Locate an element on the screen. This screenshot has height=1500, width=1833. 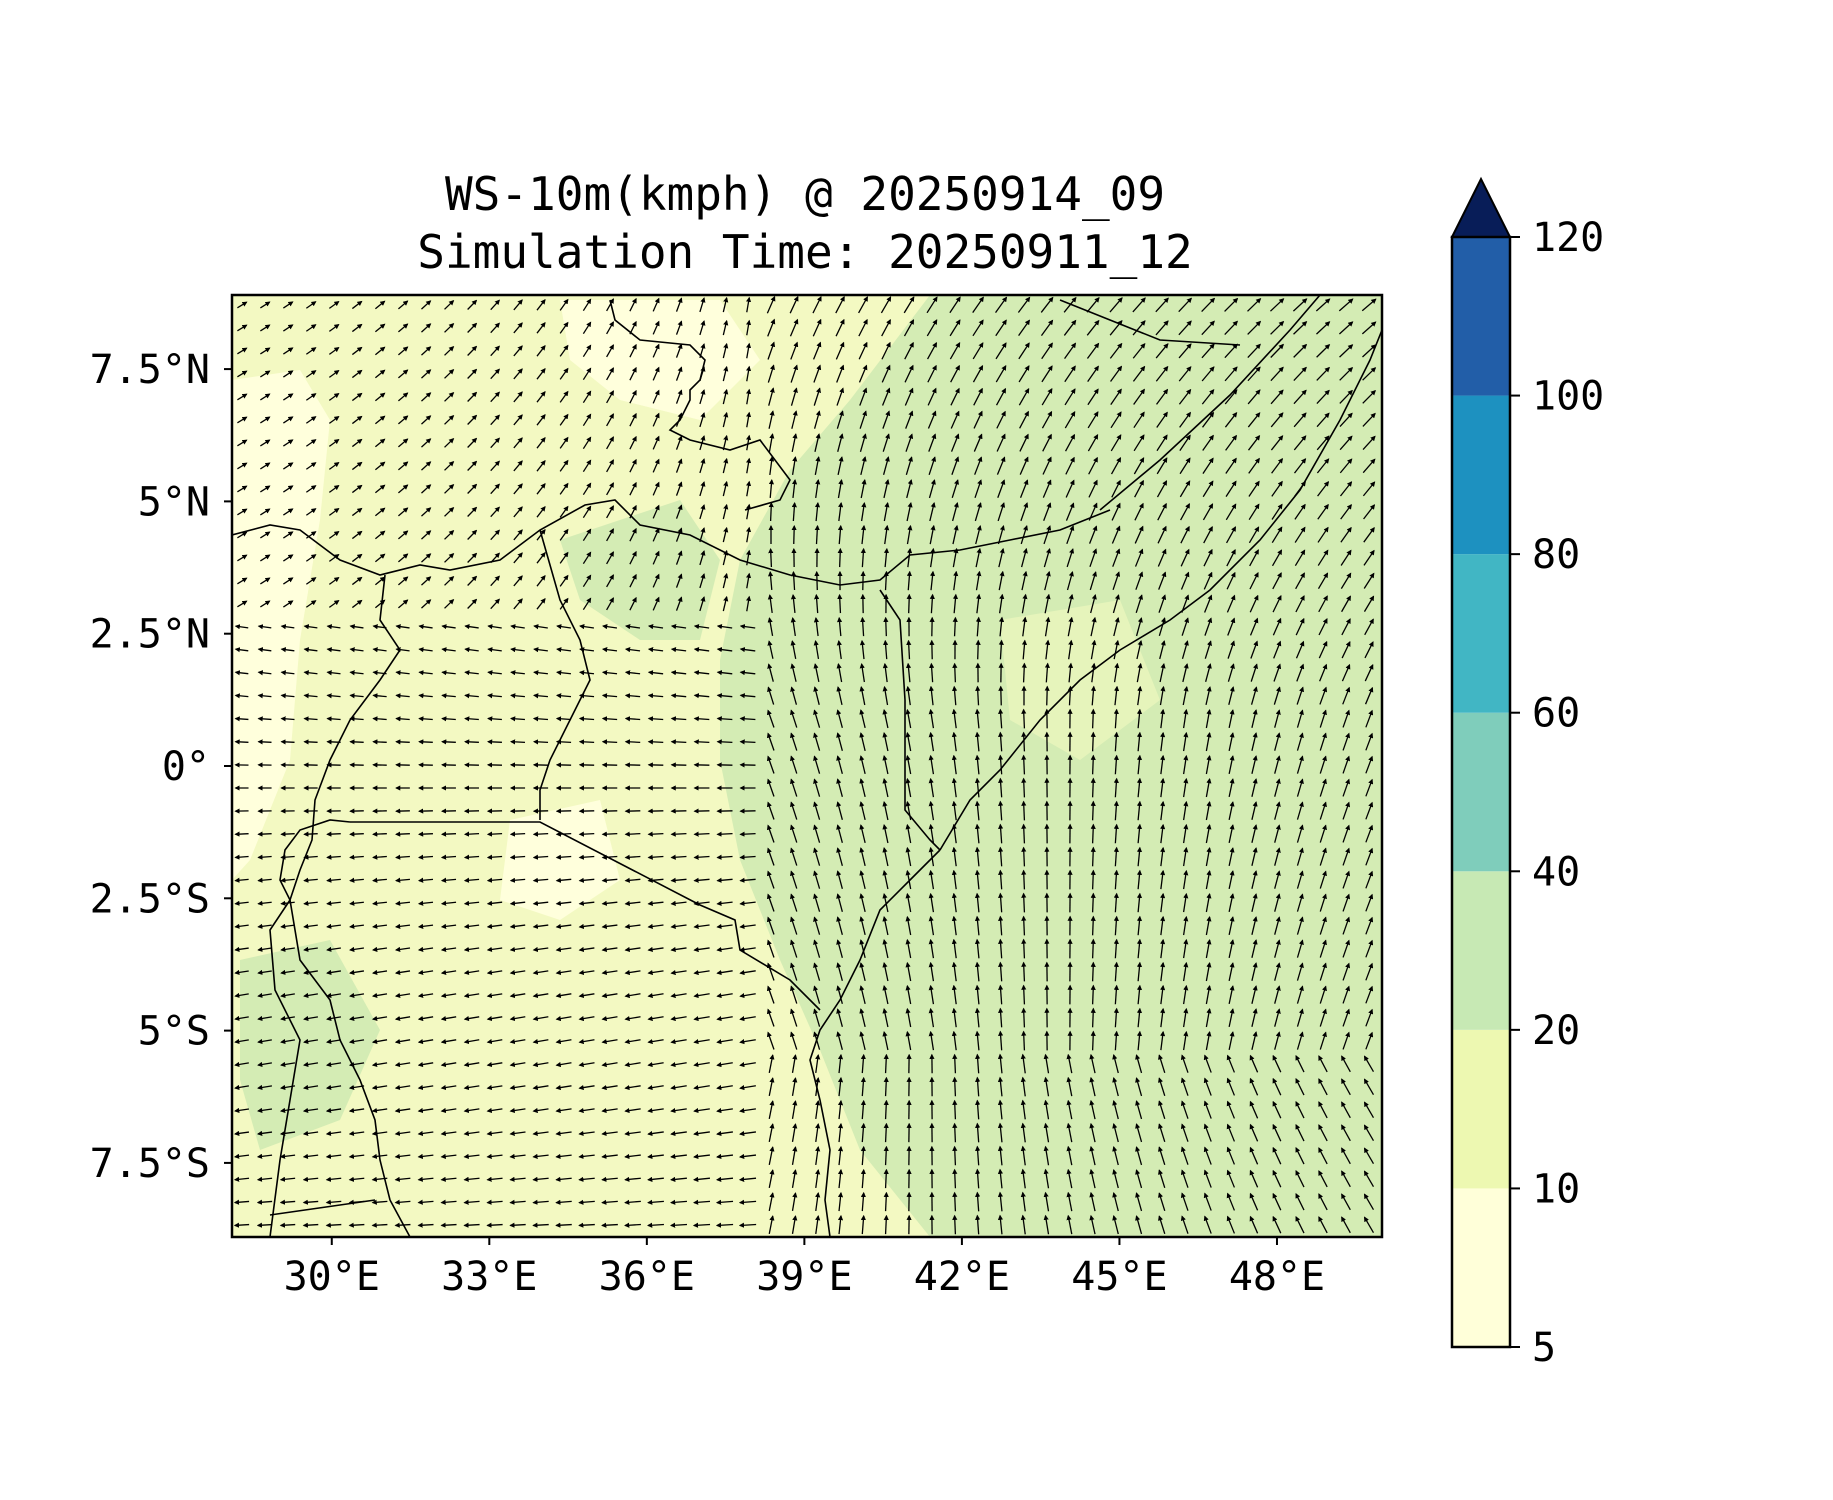
x-tick-label: 45°E is located at coordinates (1119, 1277).